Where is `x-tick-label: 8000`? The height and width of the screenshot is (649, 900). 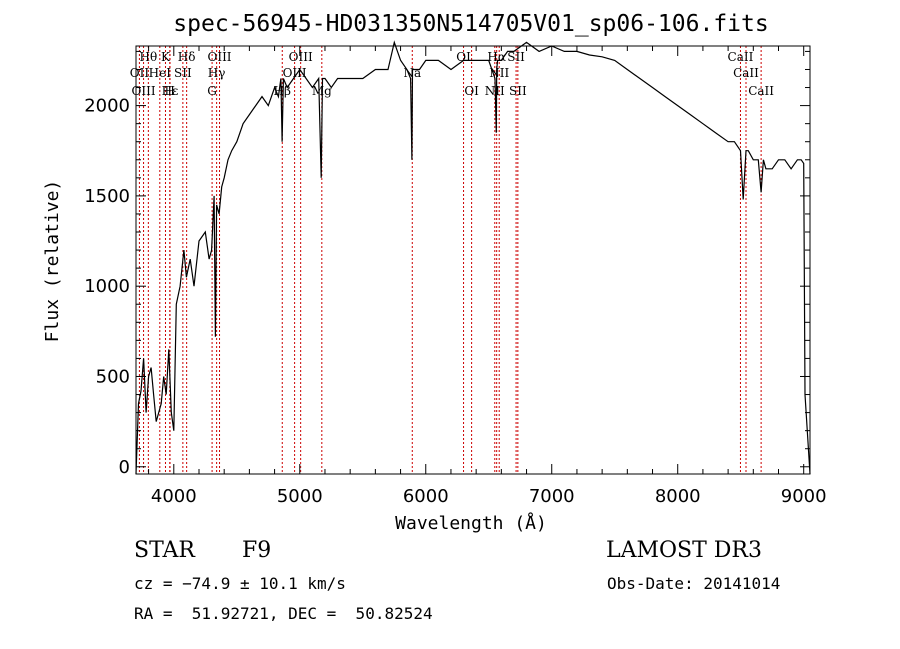
x-tick-label: 8000 is located at coordinates (678, 496).